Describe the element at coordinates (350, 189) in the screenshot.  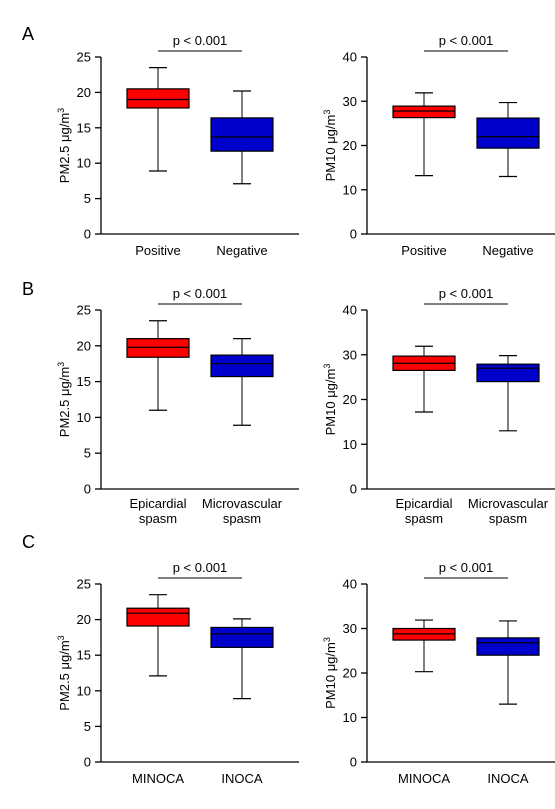
I see `chart-2-y-tick-label: 10` at that location.